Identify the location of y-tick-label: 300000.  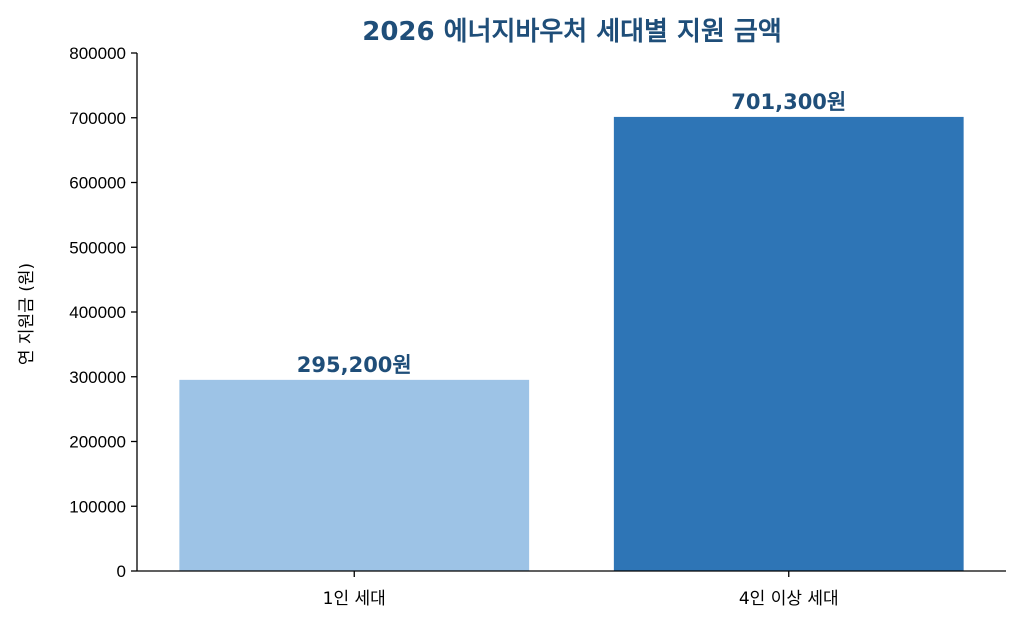
(97, 377).